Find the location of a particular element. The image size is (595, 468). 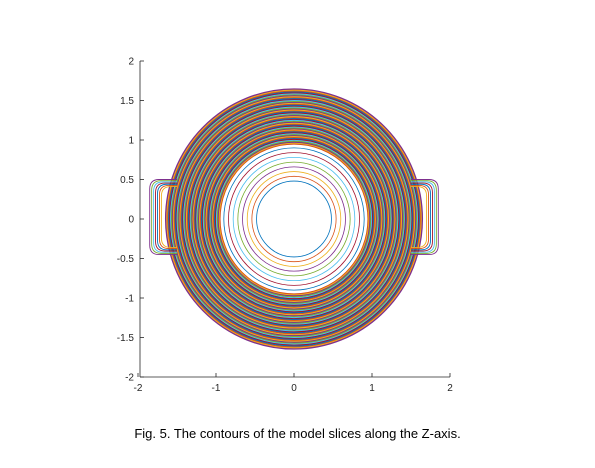

x-ticks: -2 -1 0 1 2 is located at coordinates (293, 383).